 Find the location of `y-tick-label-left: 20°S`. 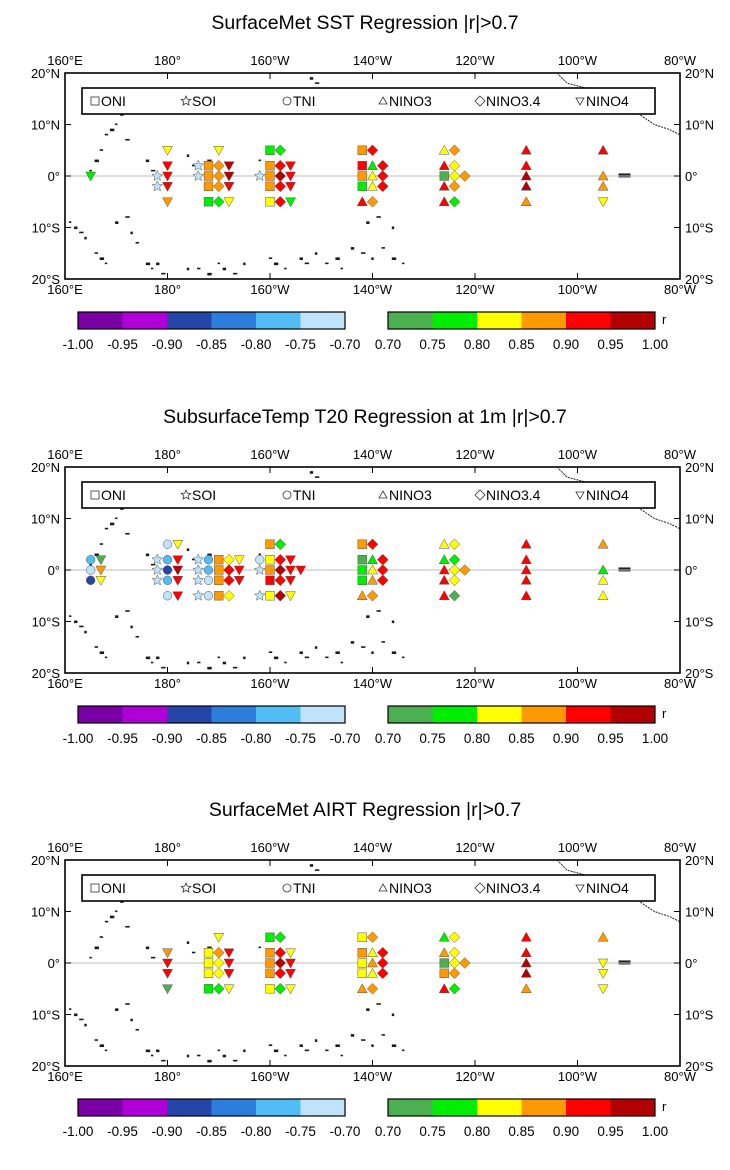

y-tick-label-left: 20°S is located at coordinates (46, 1066).